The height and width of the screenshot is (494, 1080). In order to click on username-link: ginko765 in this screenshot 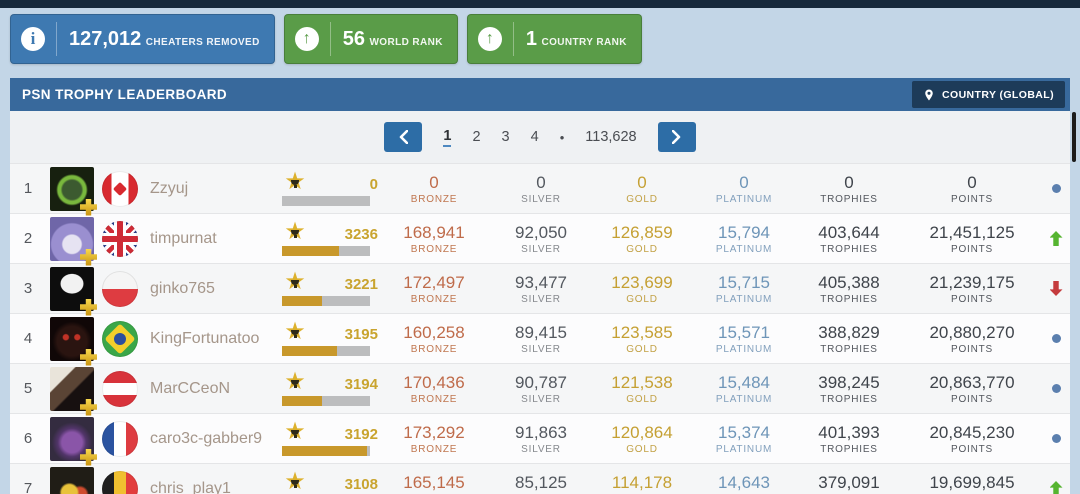, I will do `click(182, 288)`.